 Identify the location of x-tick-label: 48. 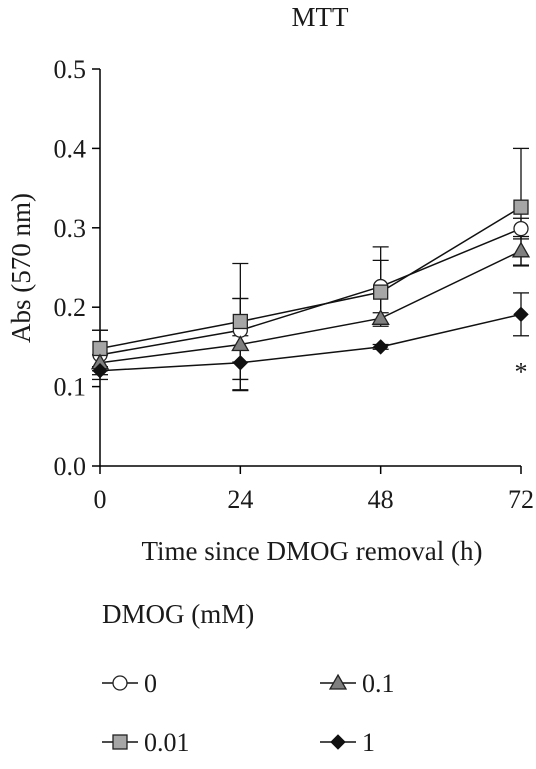
(381, 499).